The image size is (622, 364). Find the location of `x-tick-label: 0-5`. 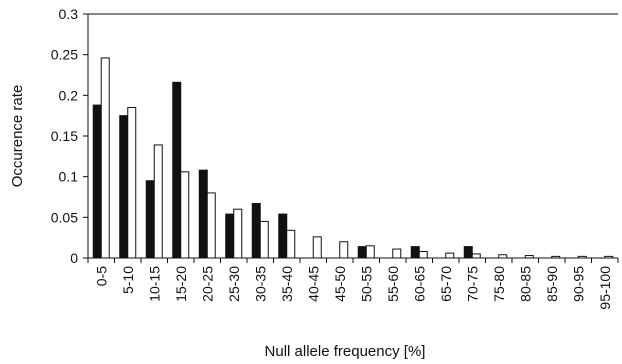

x-tick-label: 0-5 is located at coordinates (101, 276).